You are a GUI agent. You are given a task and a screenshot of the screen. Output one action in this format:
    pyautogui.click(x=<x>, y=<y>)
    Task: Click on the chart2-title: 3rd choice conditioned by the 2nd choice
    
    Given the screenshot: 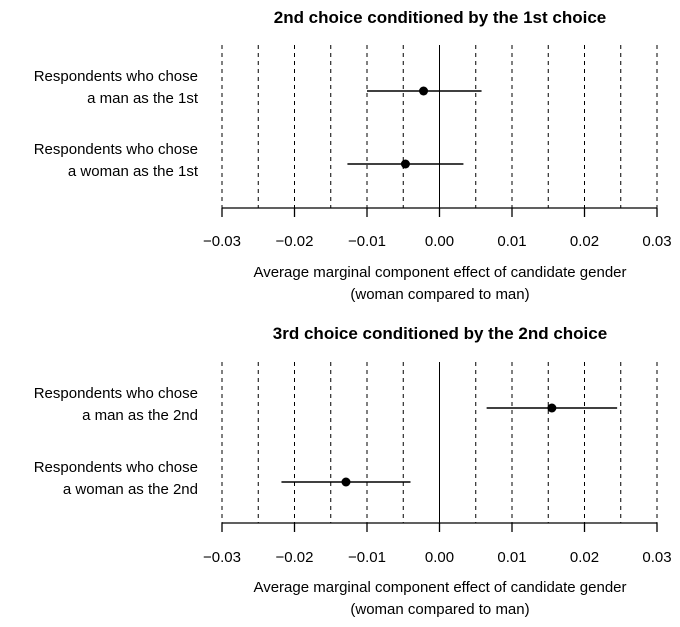 What is the action you would take?
    pyautogui.click(x=440, y=333)
    